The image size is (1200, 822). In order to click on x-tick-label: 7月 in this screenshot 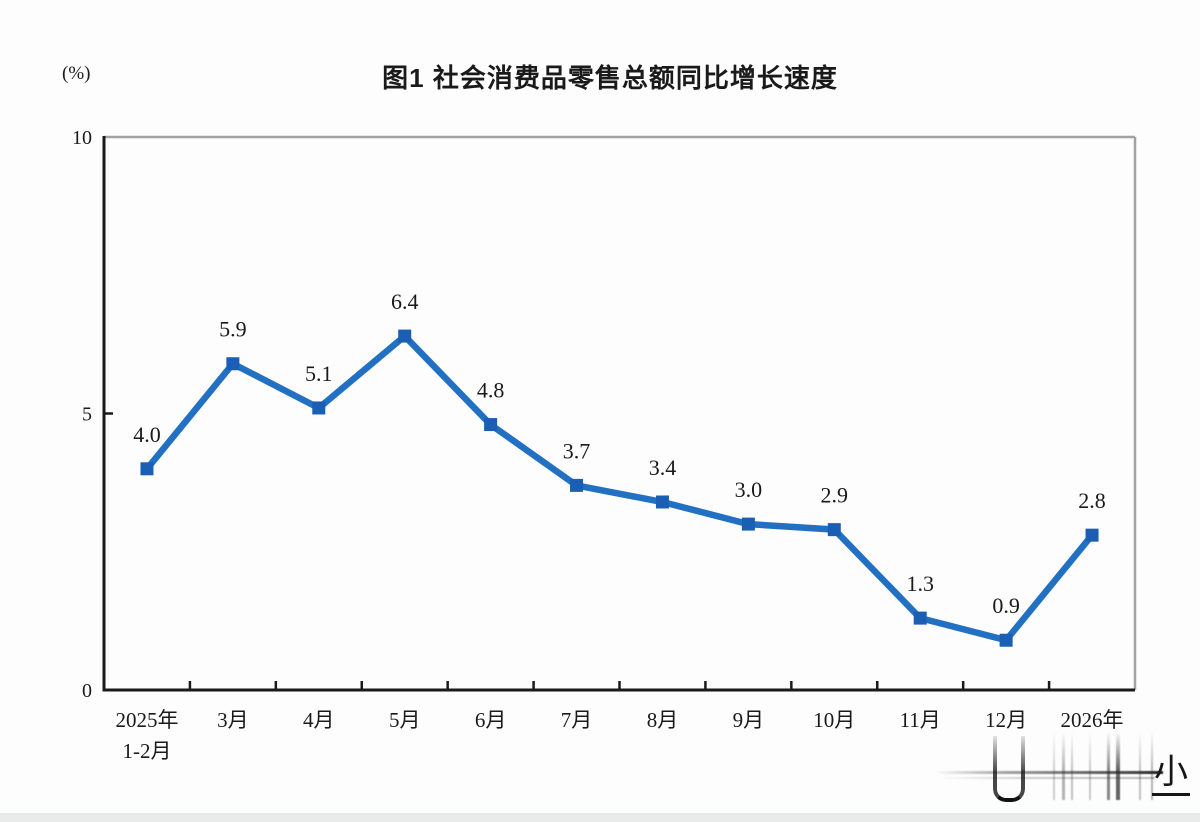, I will do `click(577, 720)`.